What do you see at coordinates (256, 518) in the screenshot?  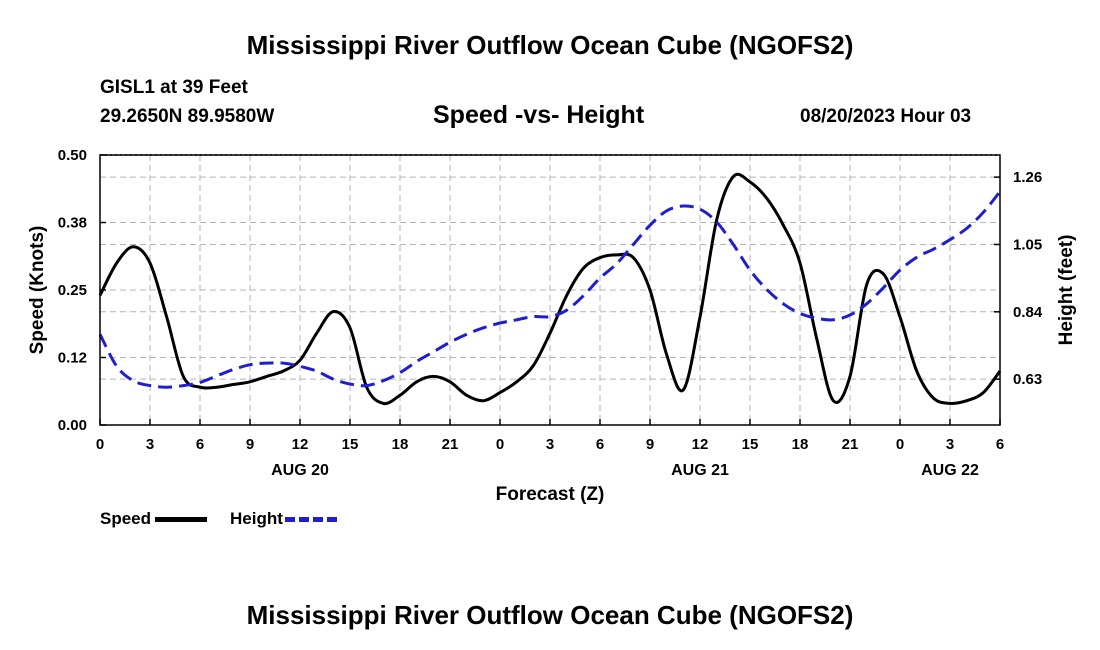 I see `legend-height-label: Height` at bounding box center [256, 518].